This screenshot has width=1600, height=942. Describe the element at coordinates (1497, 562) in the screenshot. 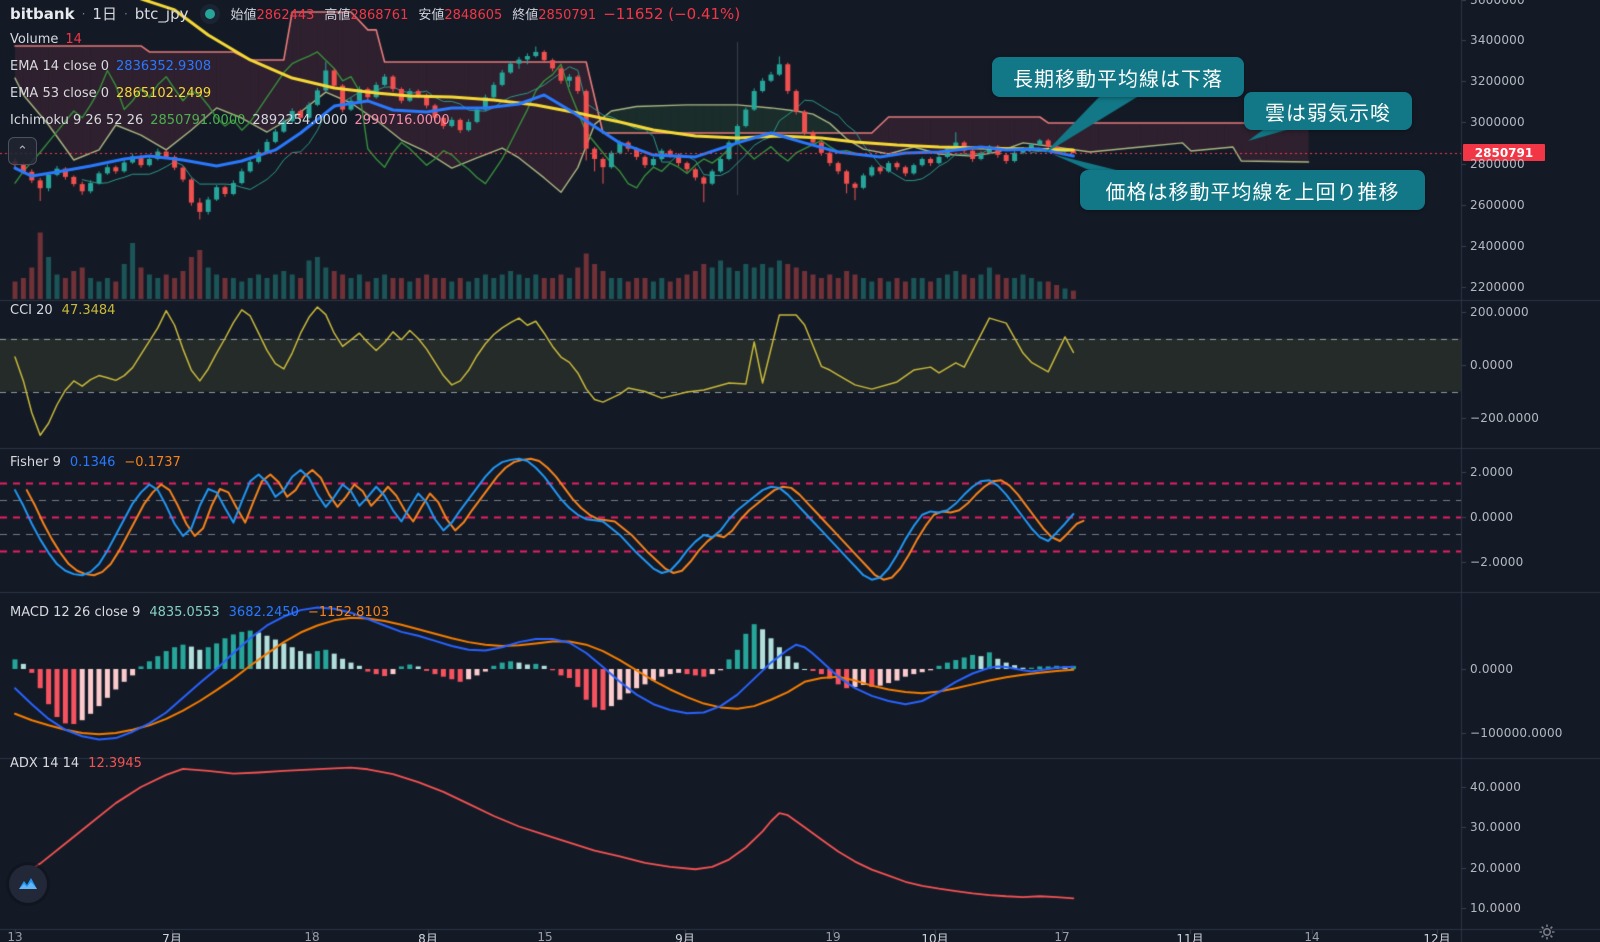

I see `fisher-axis-label: −2.0000` at that location.